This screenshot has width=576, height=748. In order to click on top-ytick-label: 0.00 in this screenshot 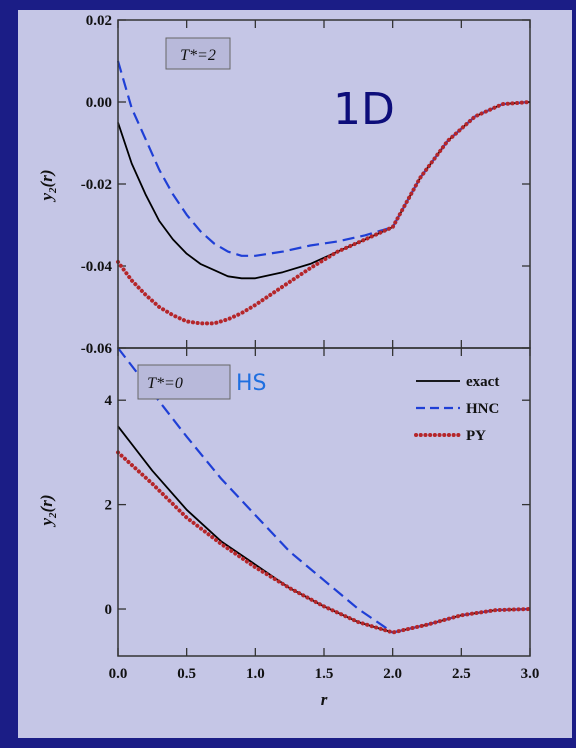, I will do `click(99, 103)`.